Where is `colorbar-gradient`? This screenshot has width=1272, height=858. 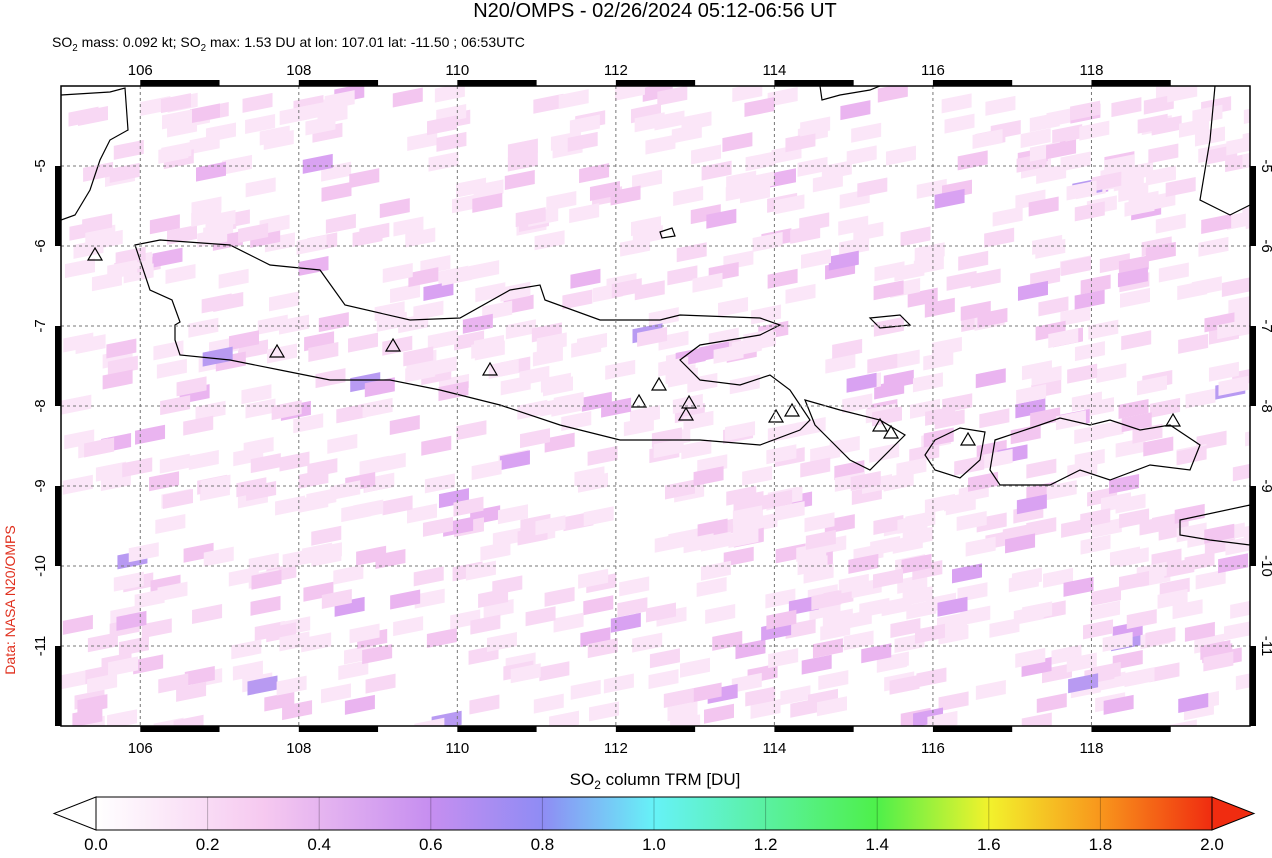 colorbar-gradient is located at coordinates (654, 813).